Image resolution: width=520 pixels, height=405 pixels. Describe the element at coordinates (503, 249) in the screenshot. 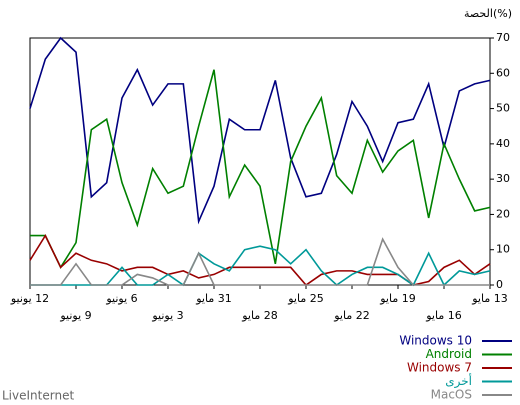

I see `y-tick-label: 10` at that location.